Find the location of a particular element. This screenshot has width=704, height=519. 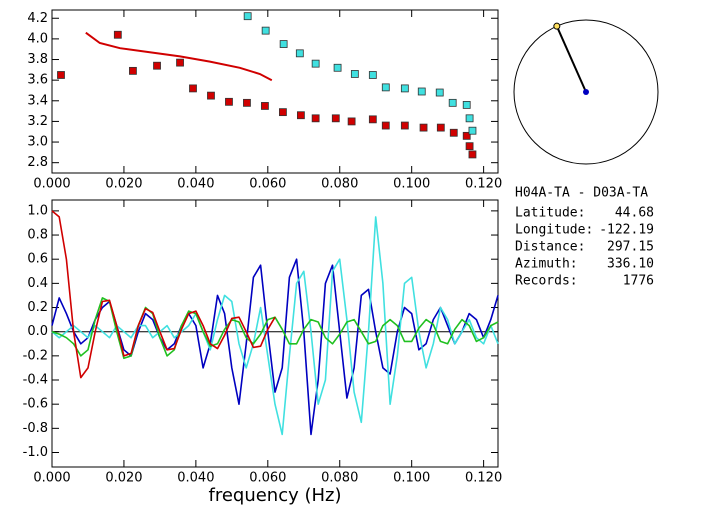

station-dot is located at coordinates (586, 92).